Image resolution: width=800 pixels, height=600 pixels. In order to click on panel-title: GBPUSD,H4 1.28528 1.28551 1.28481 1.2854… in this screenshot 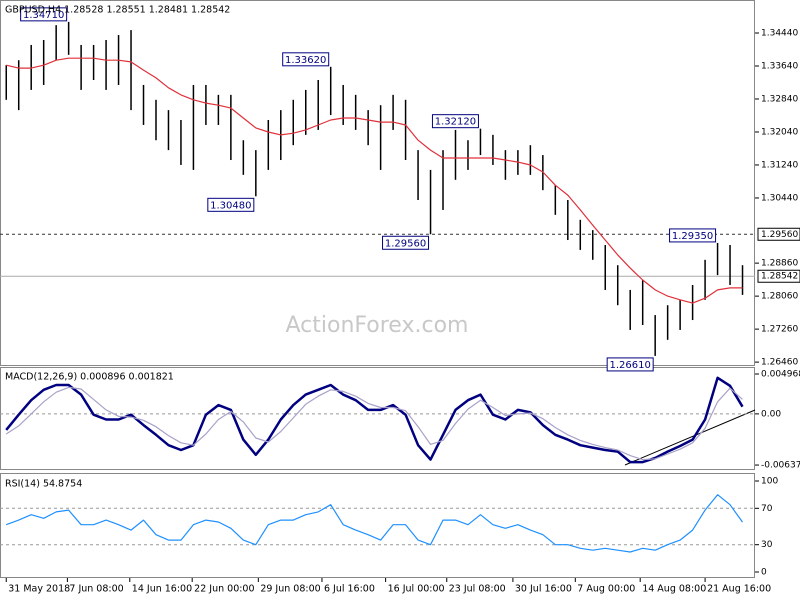, I will do `click(117, 10)`.